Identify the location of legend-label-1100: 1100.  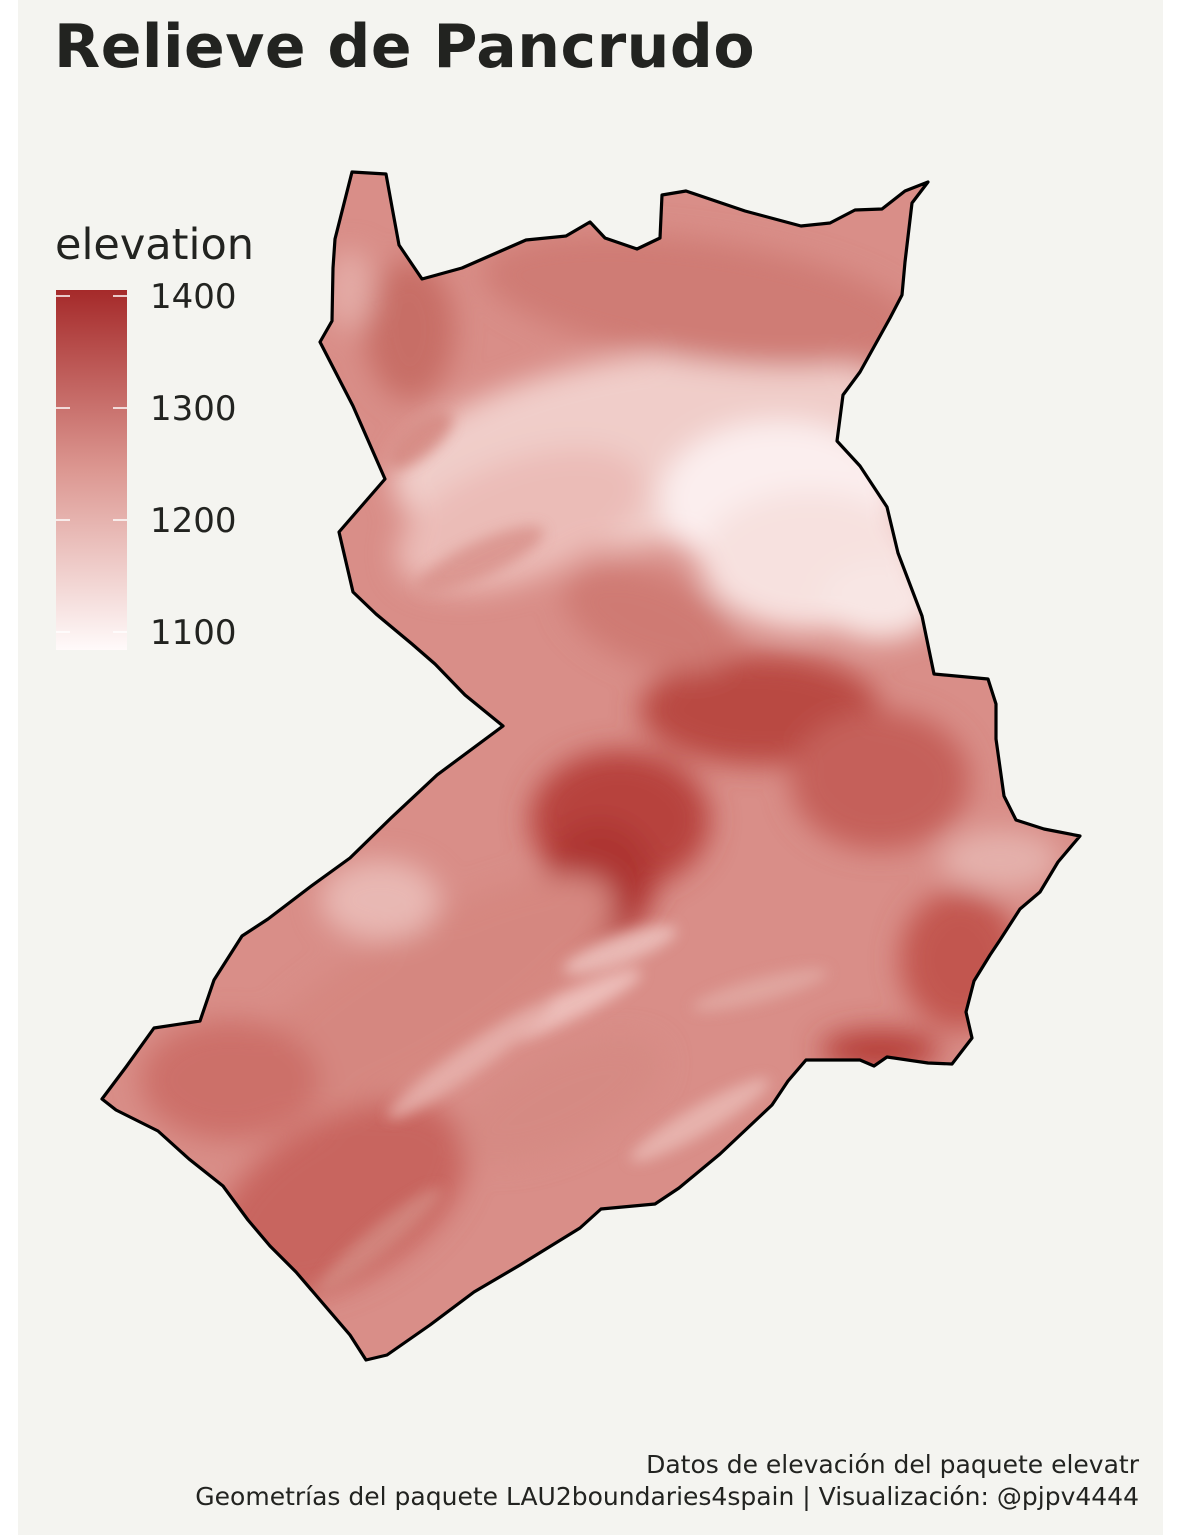
(193, 633).